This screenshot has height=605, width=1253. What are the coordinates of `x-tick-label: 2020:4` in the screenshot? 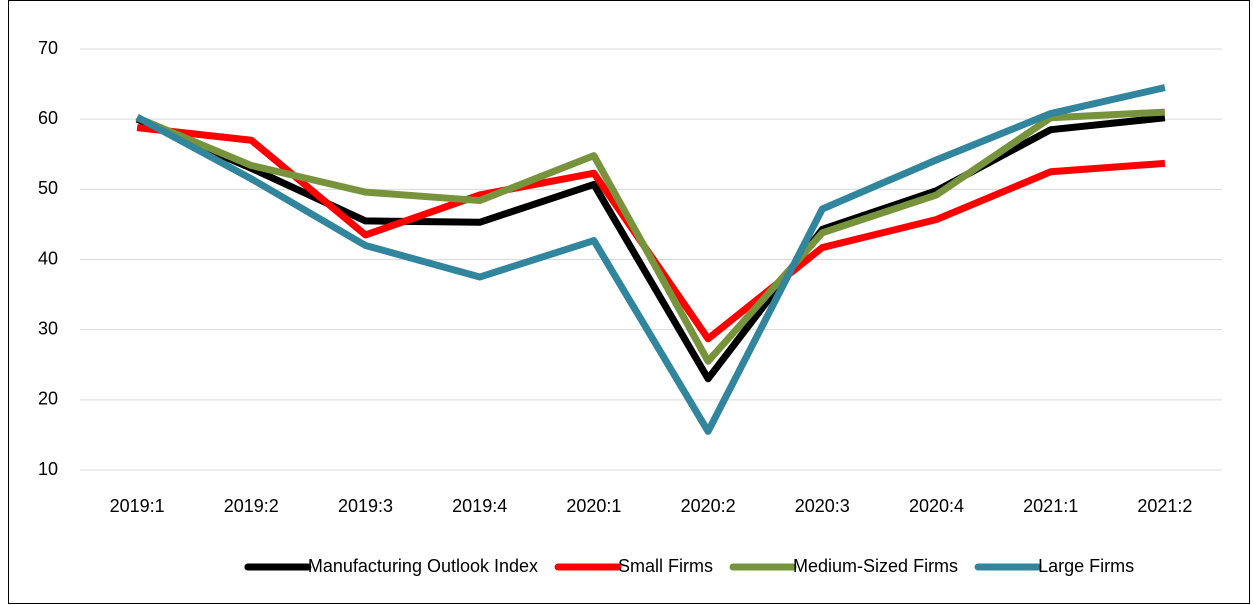 It's located at (936, 506).